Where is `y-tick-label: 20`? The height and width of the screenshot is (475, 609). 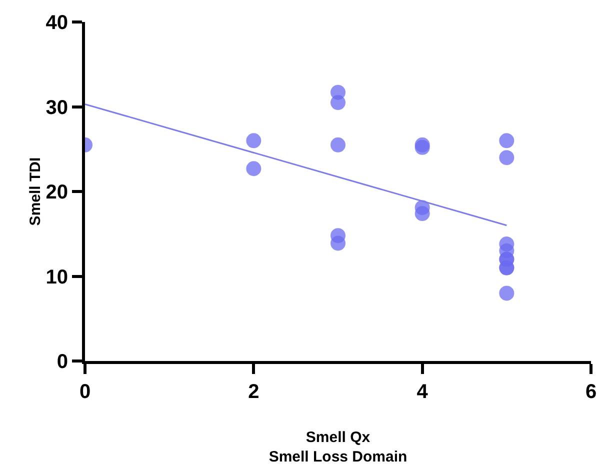 y-tick-label: 20 is located at coordinates (57, 193).